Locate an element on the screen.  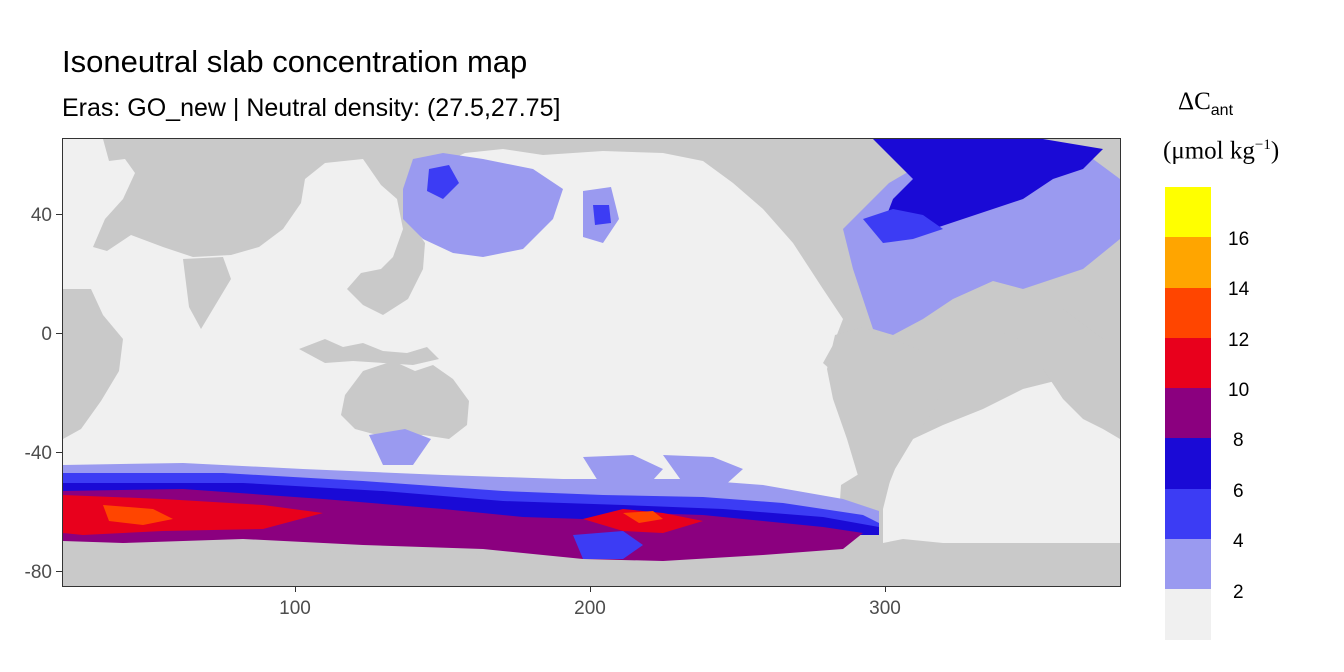
x-tick-label: 200 is located at coordinates (590, 608).